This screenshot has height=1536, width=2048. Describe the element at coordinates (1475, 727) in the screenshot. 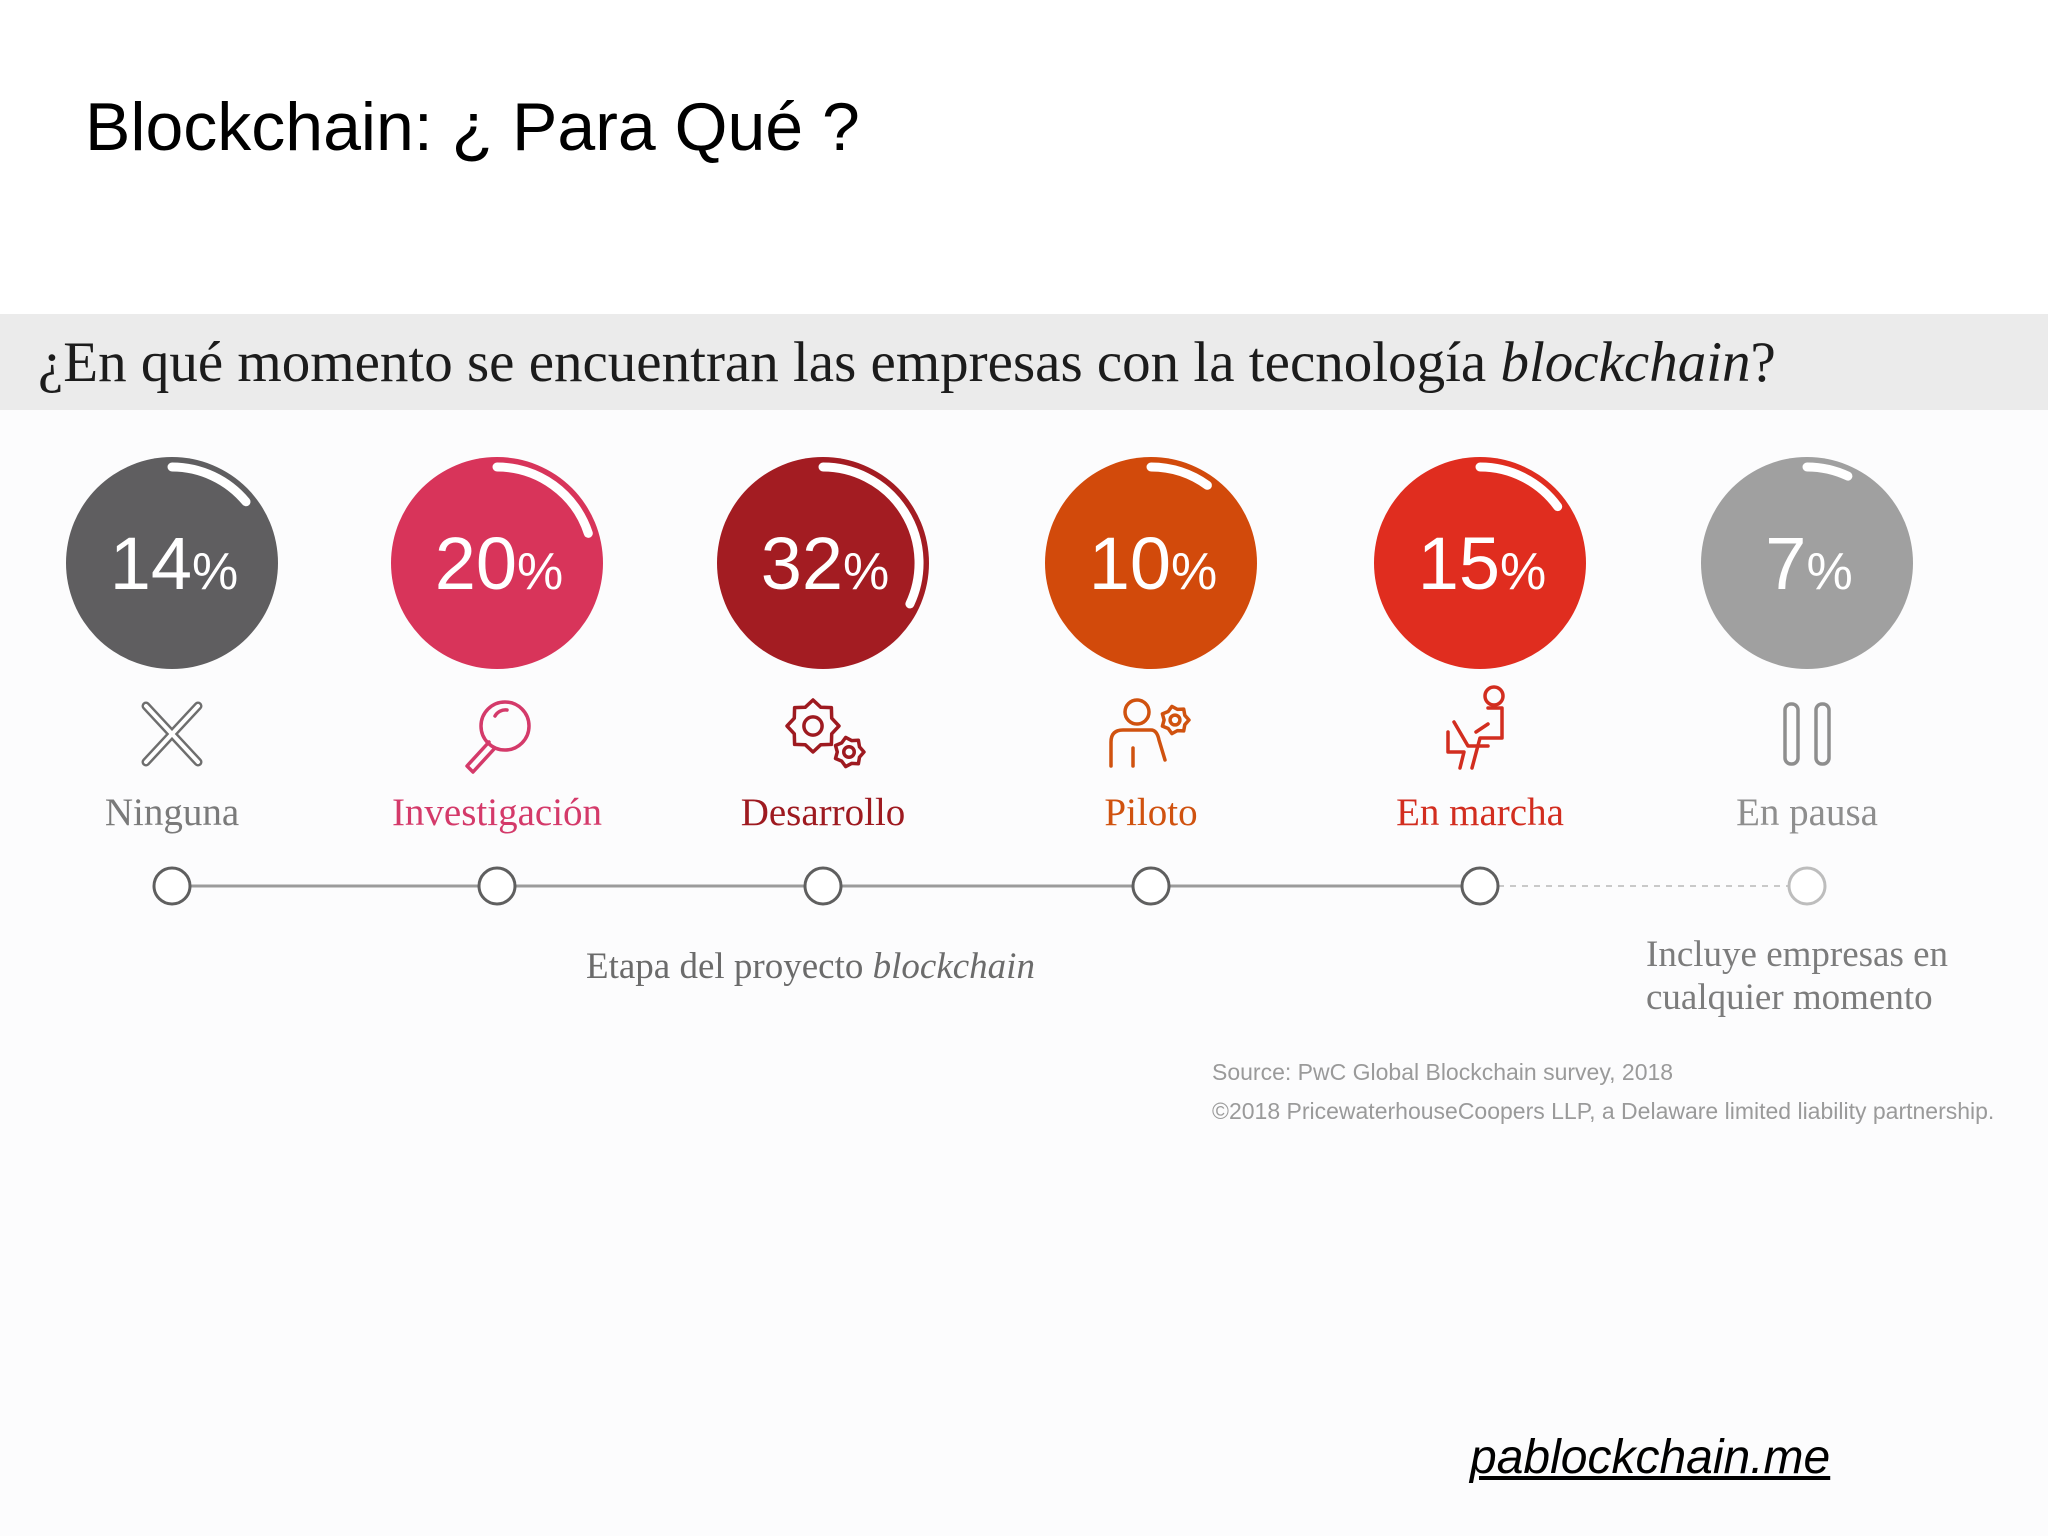

I see `person-laptop-icon` at that location.